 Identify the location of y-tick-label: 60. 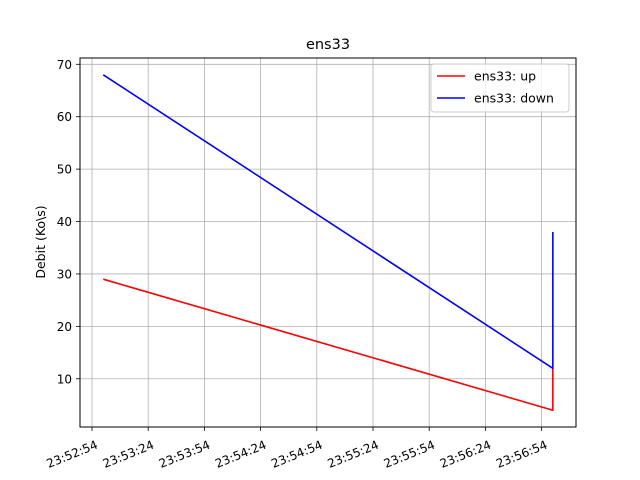
(64, 117).